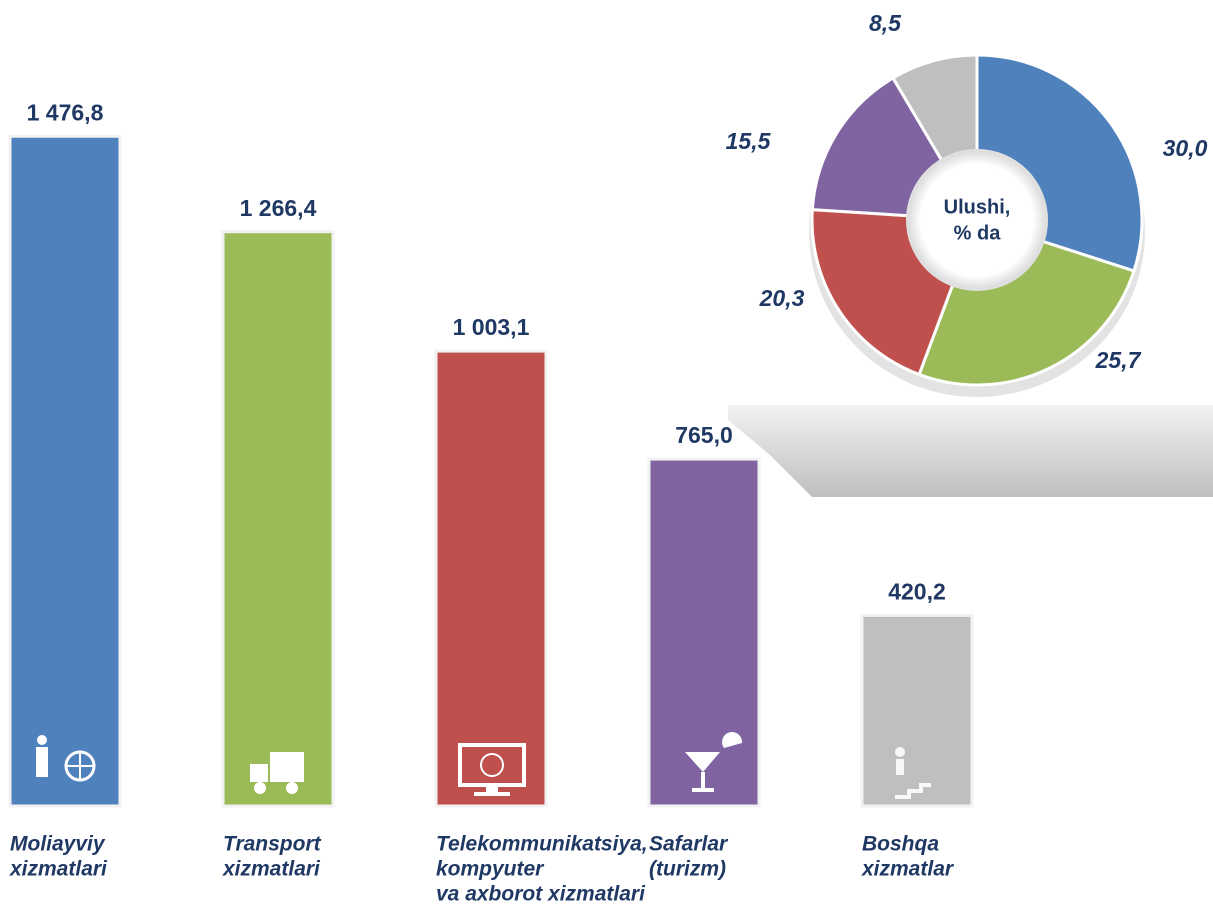 The image size is (1213, 912). Describe the element at coordinates (278, 208) in the screenshot. I see `value-label: 1 266,4` at that location.